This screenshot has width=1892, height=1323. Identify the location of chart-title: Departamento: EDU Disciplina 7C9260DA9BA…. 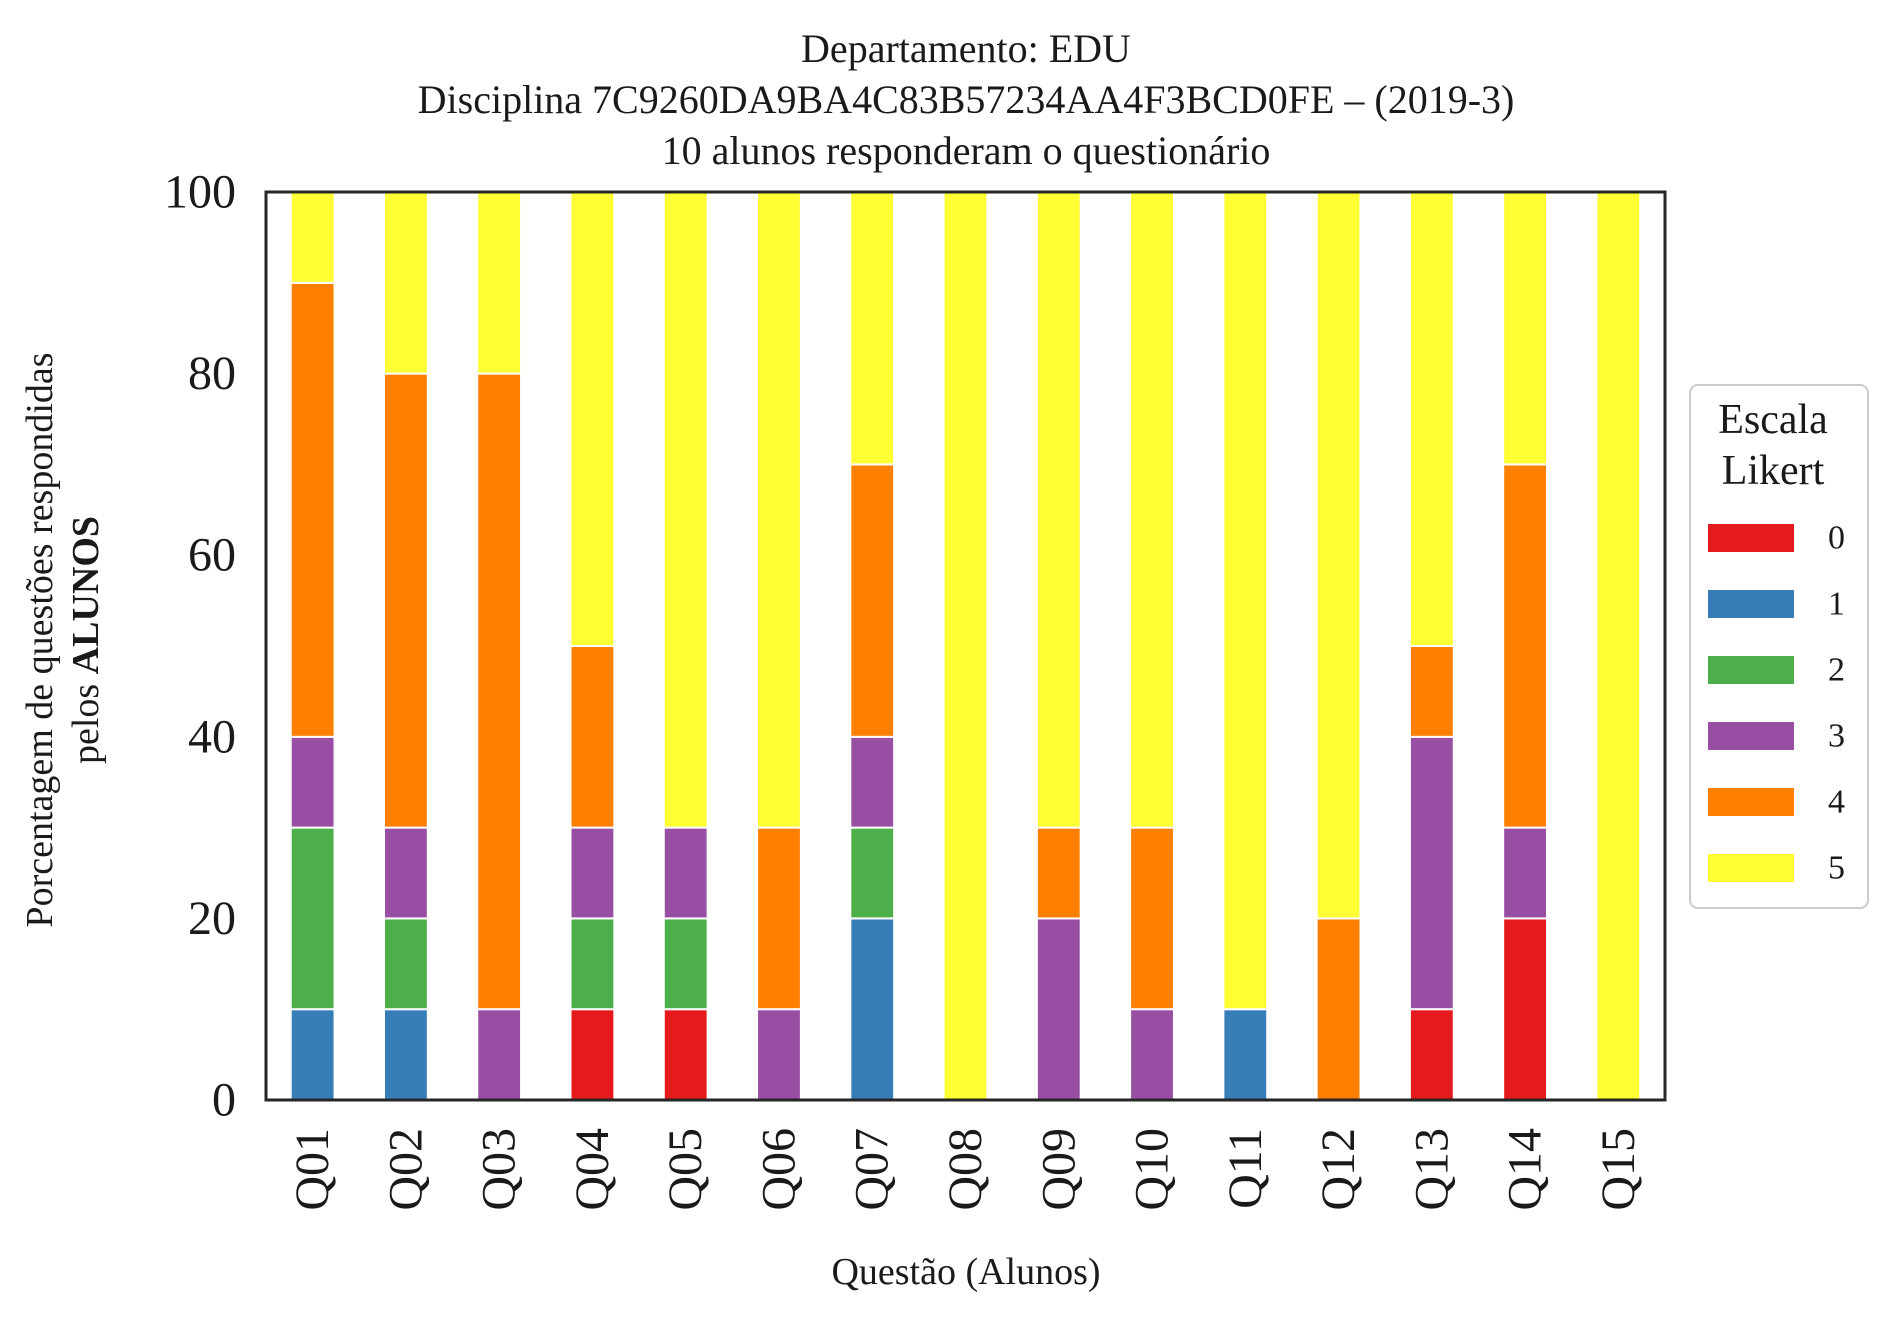
(966, 99).